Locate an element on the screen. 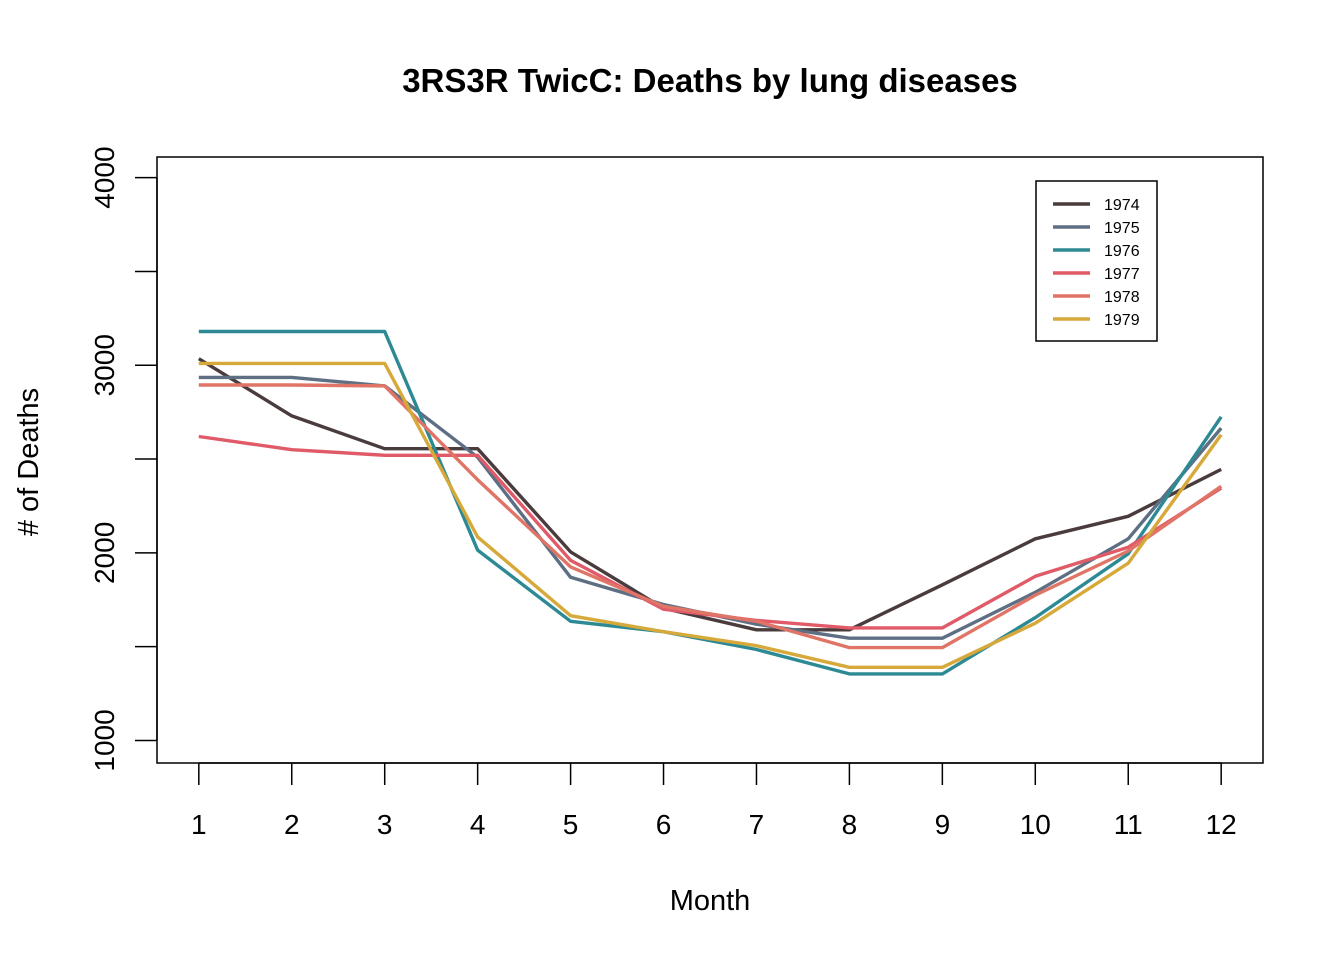 The image size is (1344, 960). x-tick-label: 10 is located at coordinates (1035, 824).